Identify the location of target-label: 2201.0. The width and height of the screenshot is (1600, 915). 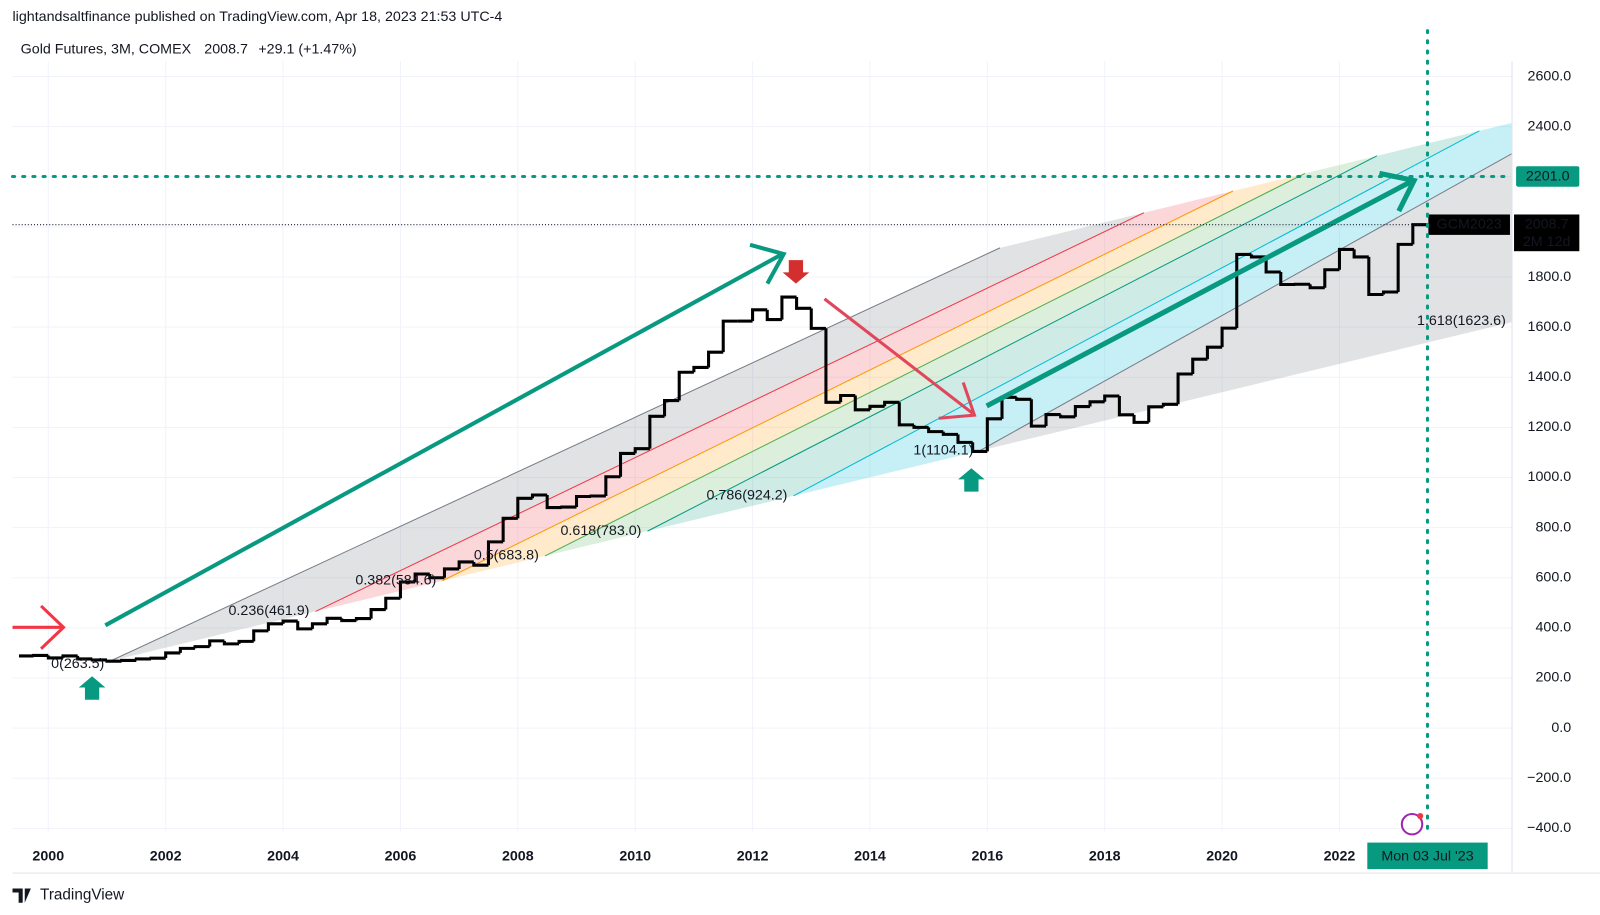
(1548, 176).